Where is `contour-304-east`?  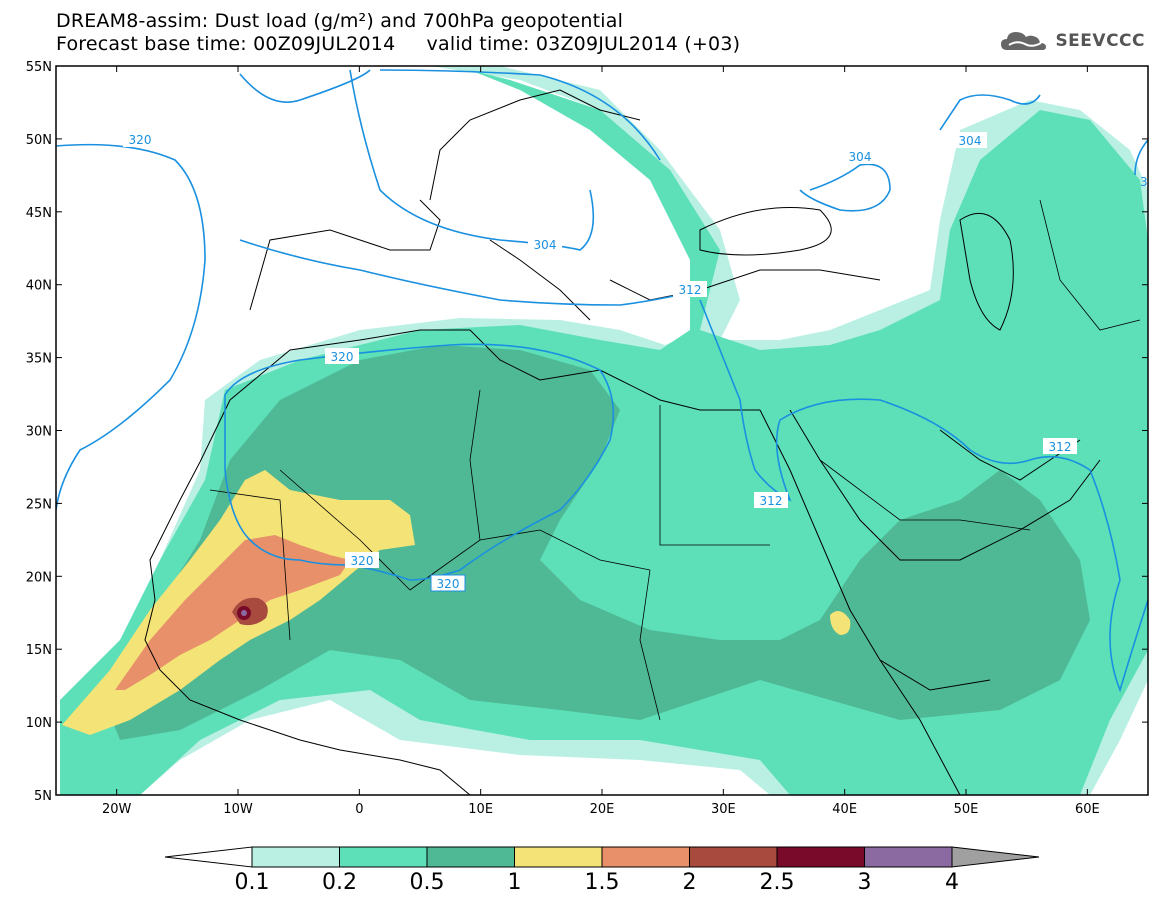 contour-304-east is located at coordinates (920, 153).